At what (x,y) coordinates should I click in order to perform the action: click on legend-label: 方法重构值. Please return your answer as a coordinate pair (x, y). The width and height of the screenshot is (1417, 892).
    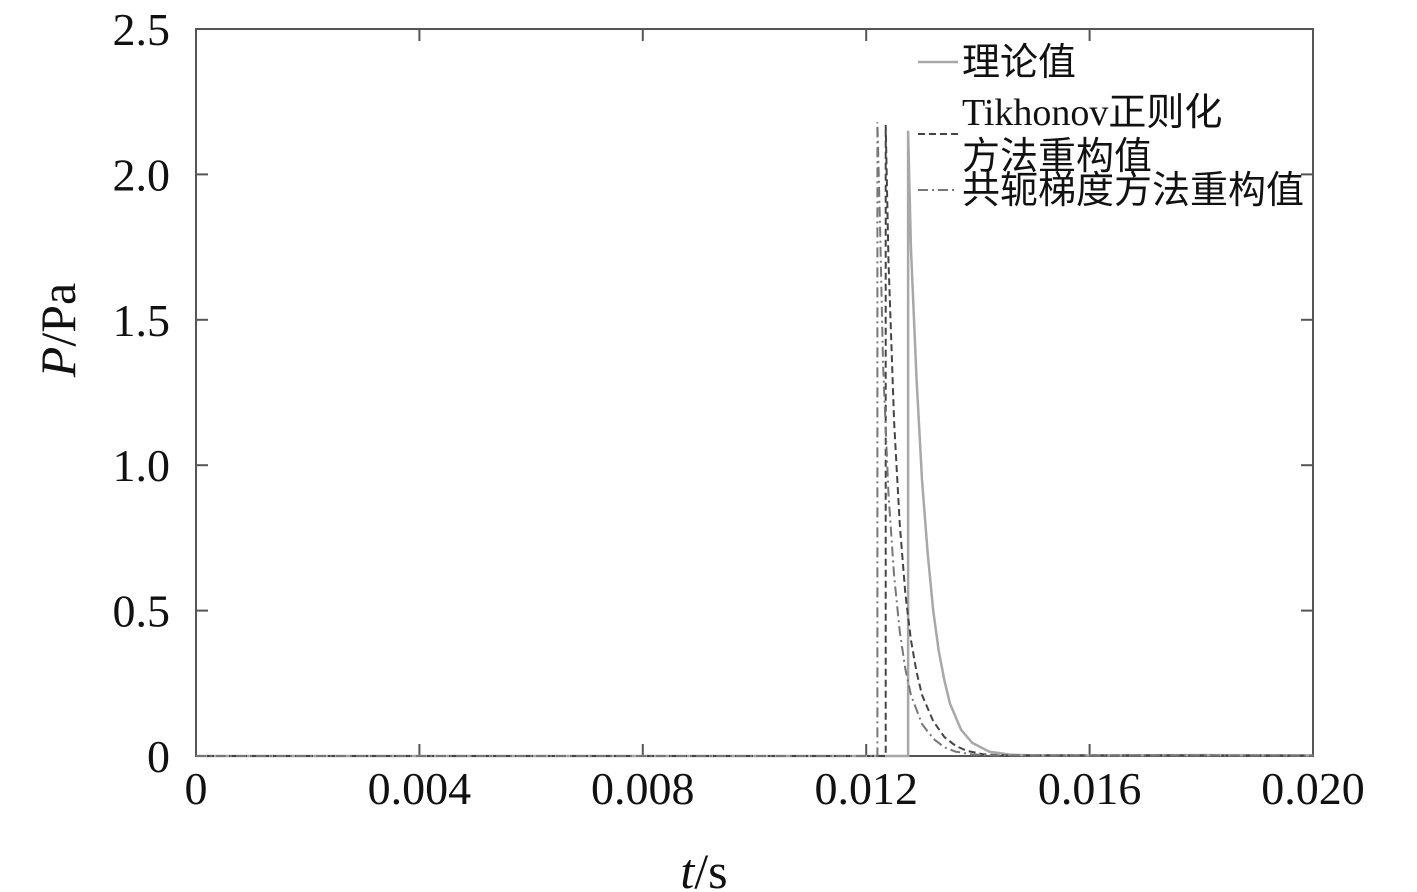
    Looking at the image, I should click on (1057, 157).